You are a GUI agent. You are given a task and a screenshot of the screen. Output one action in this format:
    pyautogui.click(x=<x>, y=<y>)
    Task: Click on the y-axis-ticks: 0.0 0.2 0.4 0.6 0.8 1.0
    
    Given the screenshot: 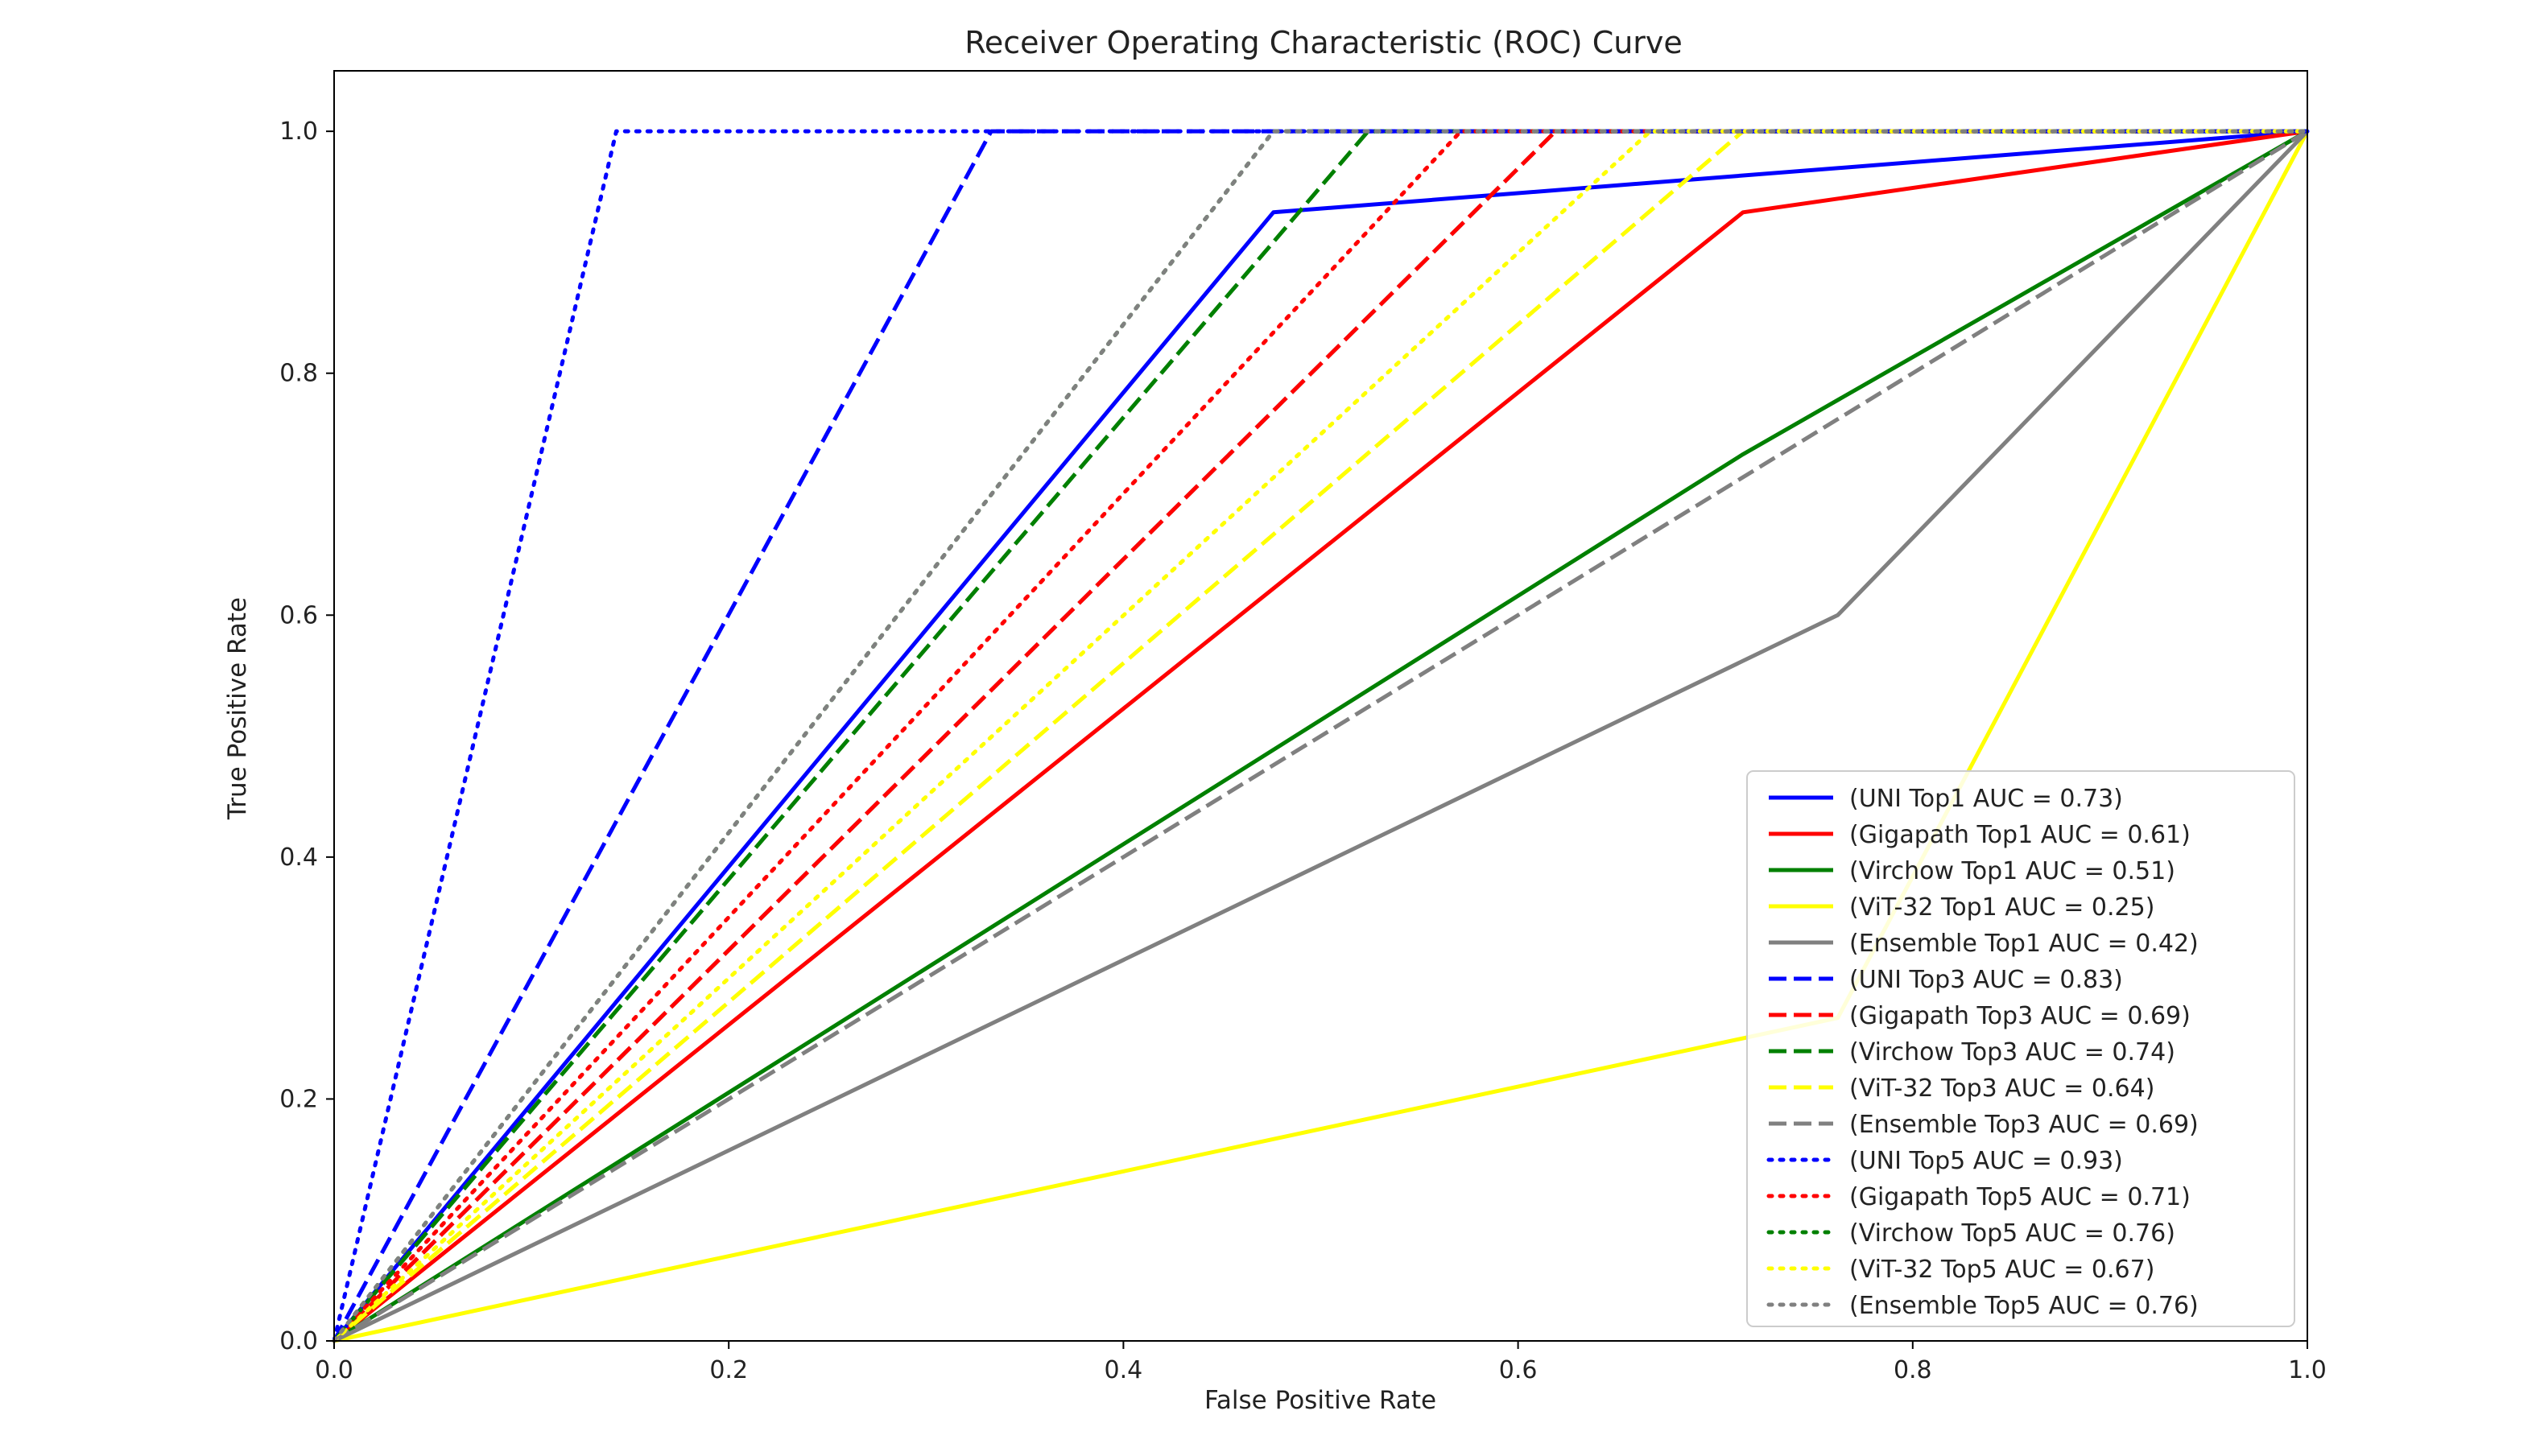 What is the action you would take?
    pyautogui.click(x=306, y=736)
    